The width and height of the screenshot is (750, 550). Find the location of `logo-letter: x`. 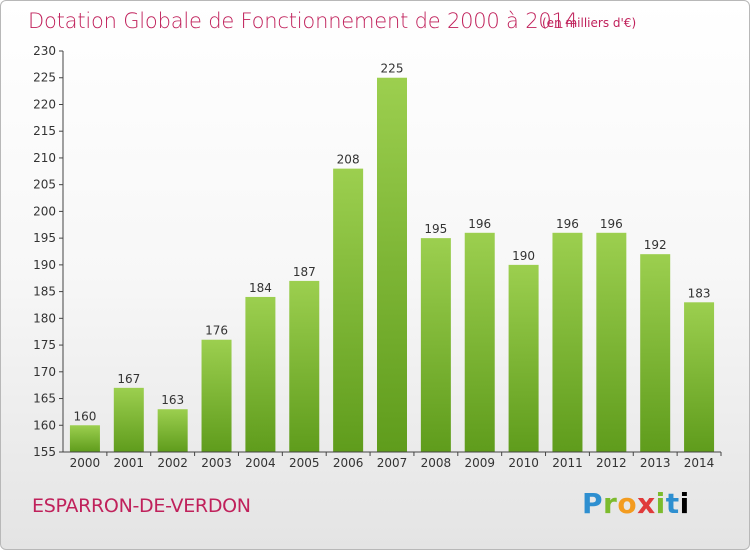

logo-letter: x is located at coordinates (646, 503).